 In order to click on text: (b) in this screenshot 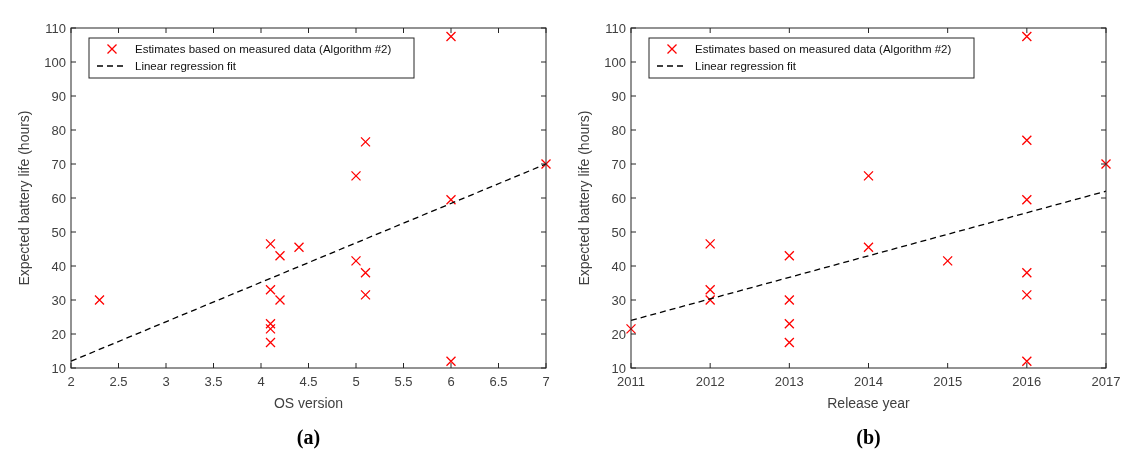, I will do `click(868, 437)`.